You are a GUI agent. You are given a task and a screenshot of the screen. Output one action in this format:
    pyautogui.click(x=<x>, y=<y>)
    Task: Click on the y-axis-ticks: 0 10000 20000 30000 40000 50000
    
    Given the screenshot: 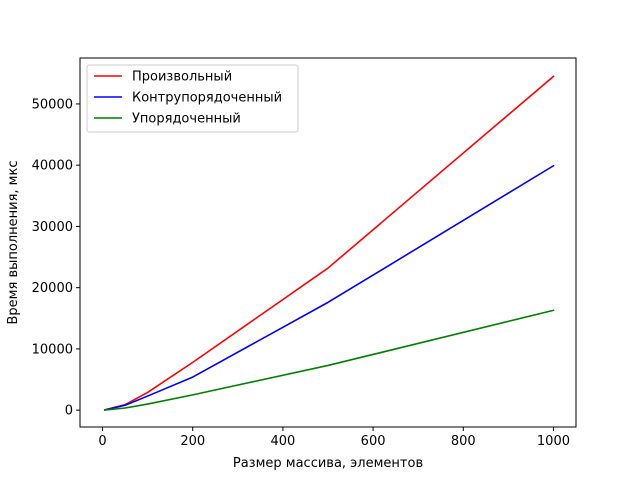 What is the action you would take?
    pyautogui.click(x=56, y=258)
    